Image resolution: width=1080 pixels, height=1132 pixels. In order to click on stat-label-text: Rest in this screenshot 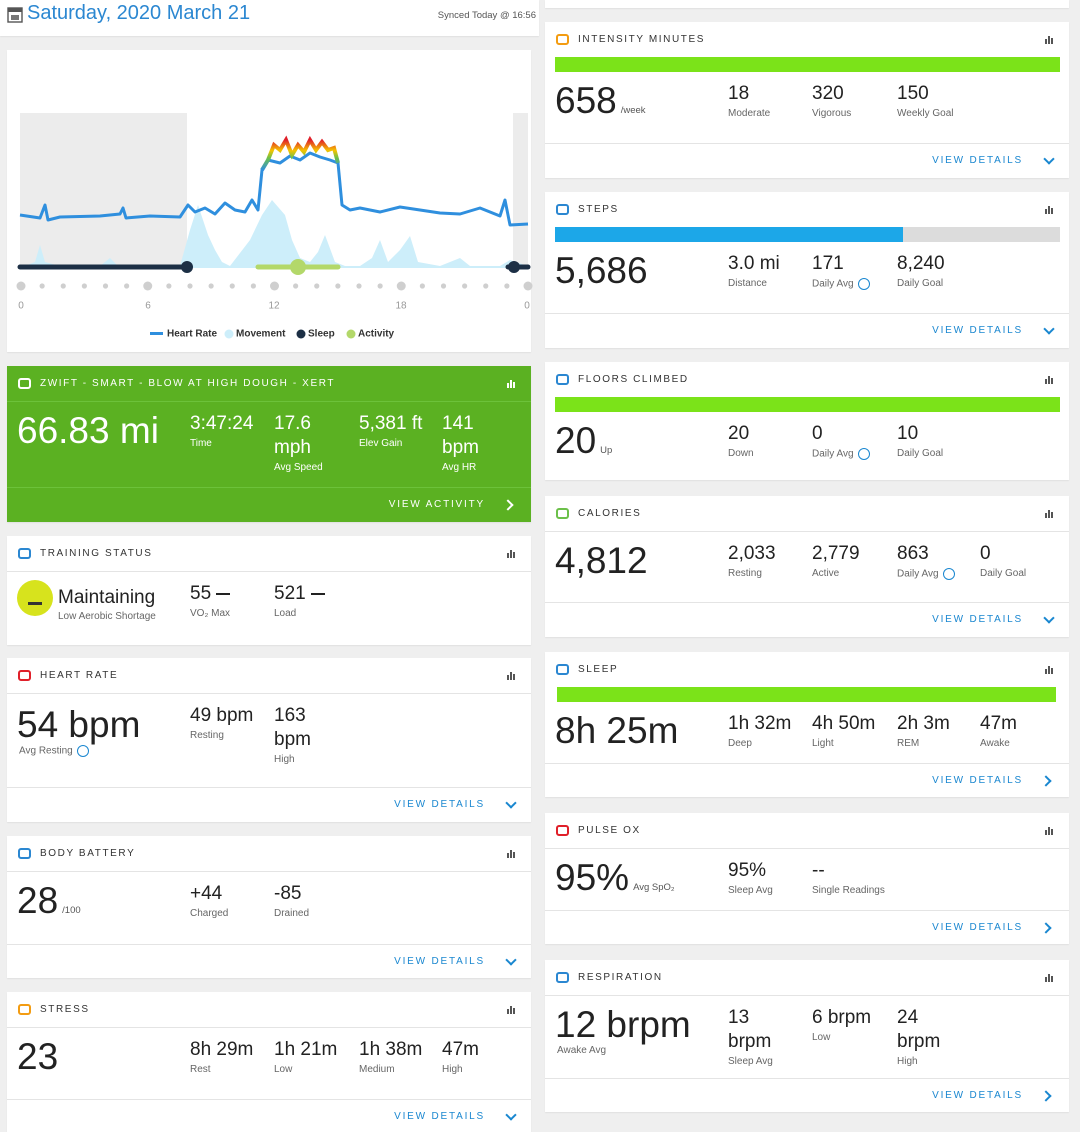, I will do `click(200, 1069)`.